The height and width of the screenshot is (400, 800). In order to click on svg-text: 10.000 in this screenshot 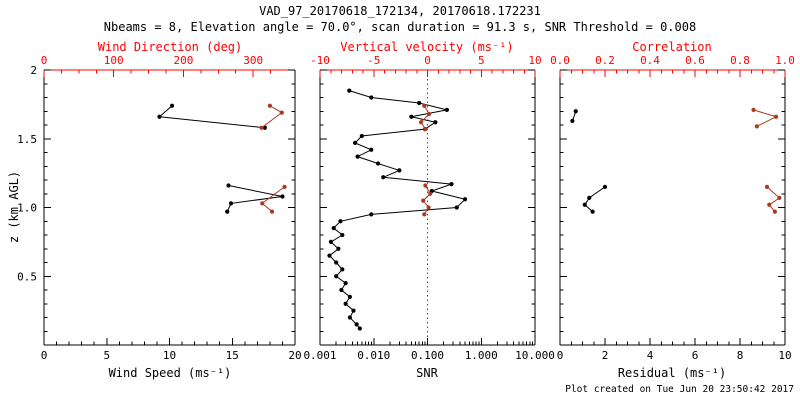, I will do `click(535, 355)`.